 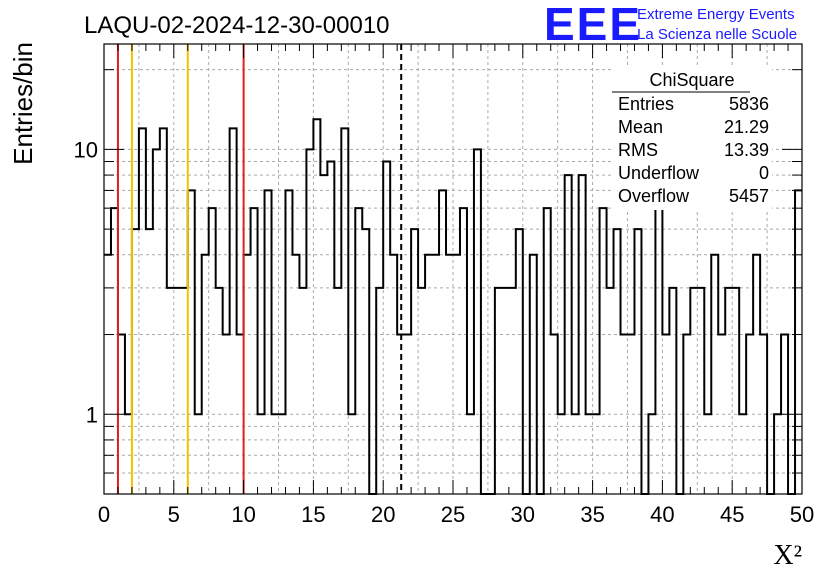 I want to click on x-tick-label: 50, so click(x=802, y=514).